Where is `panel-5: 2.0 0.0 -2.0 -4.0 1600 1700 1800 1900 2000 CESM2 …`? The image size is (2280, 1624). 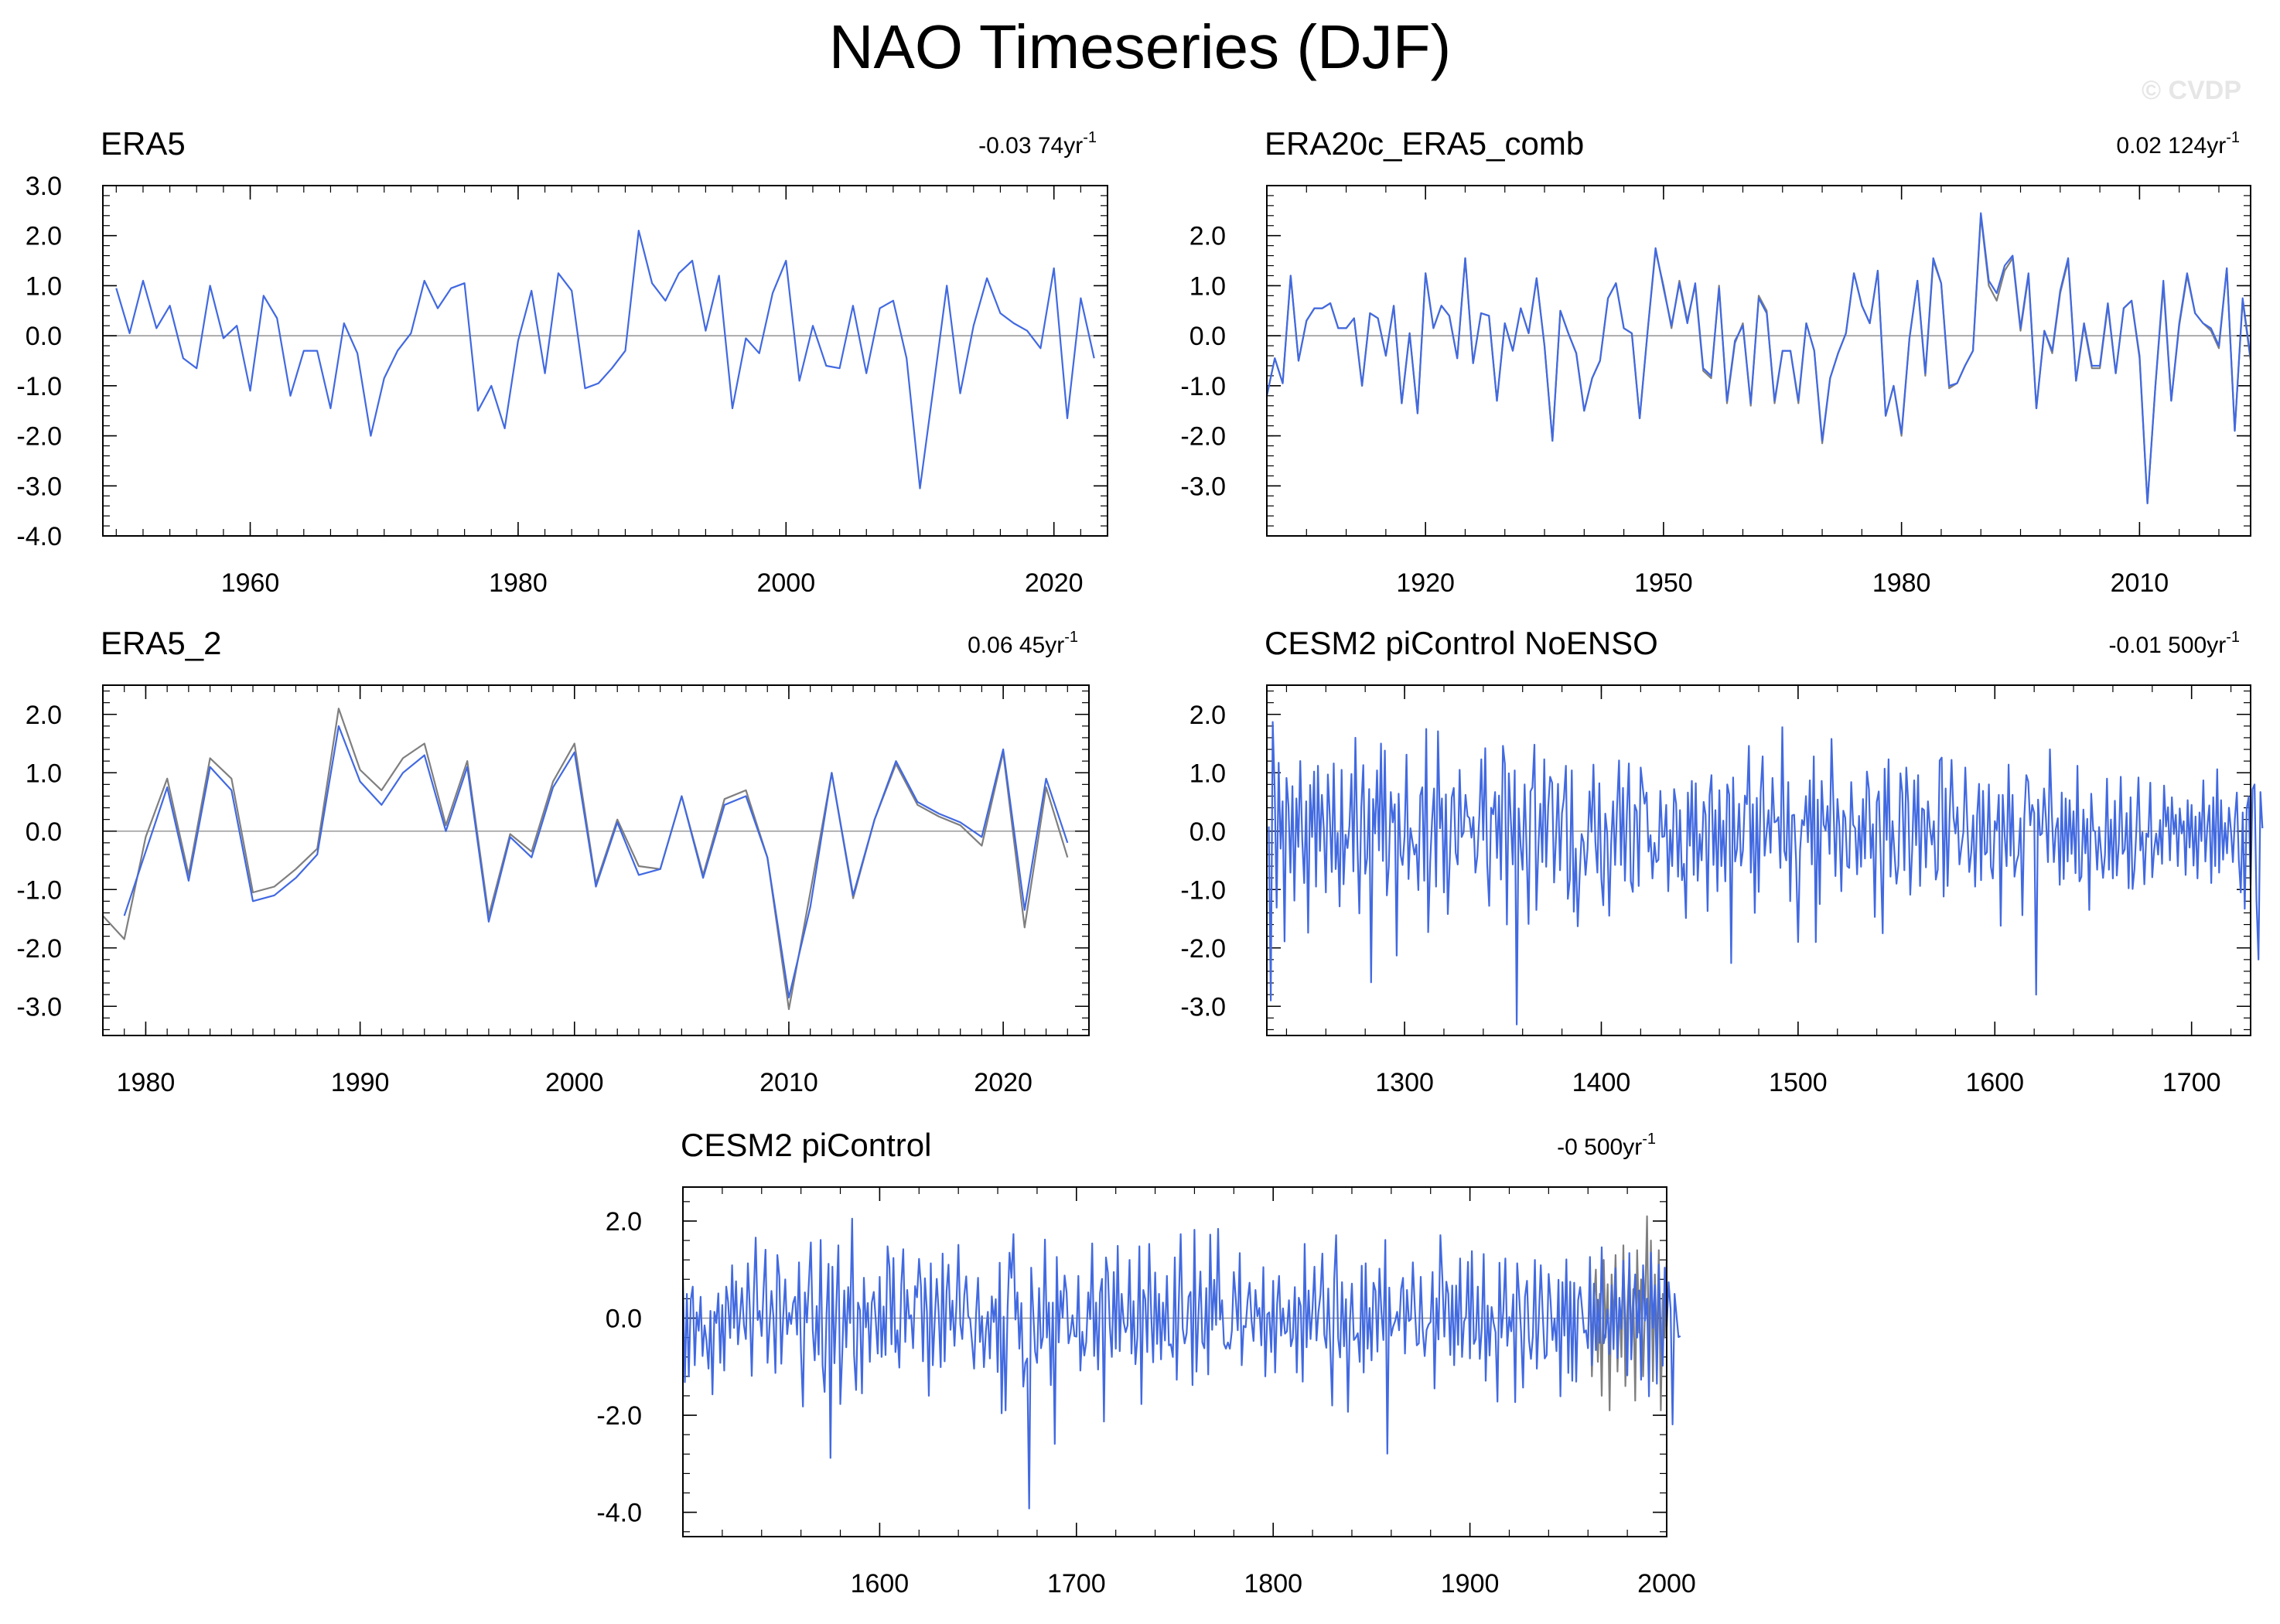 panel-5: 2.0 0.0 -2.0 -4.0 1600 1700 1800 1900 2000 CESM2 … is located at coordinates (1145, 1362).